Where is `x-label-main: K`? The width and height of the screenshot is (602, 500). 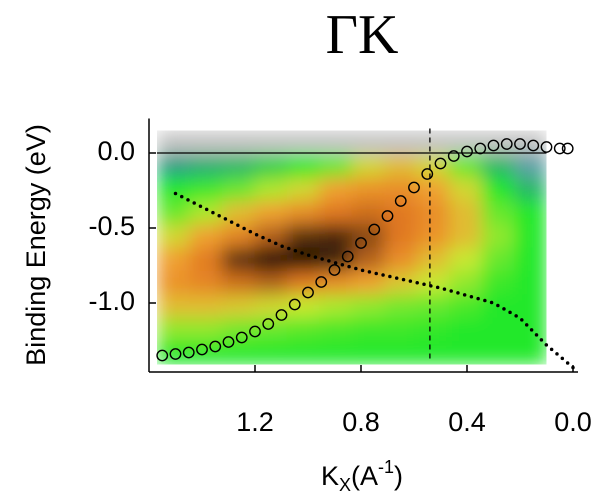
x-label-main: K is located at coordinates (330, 476).